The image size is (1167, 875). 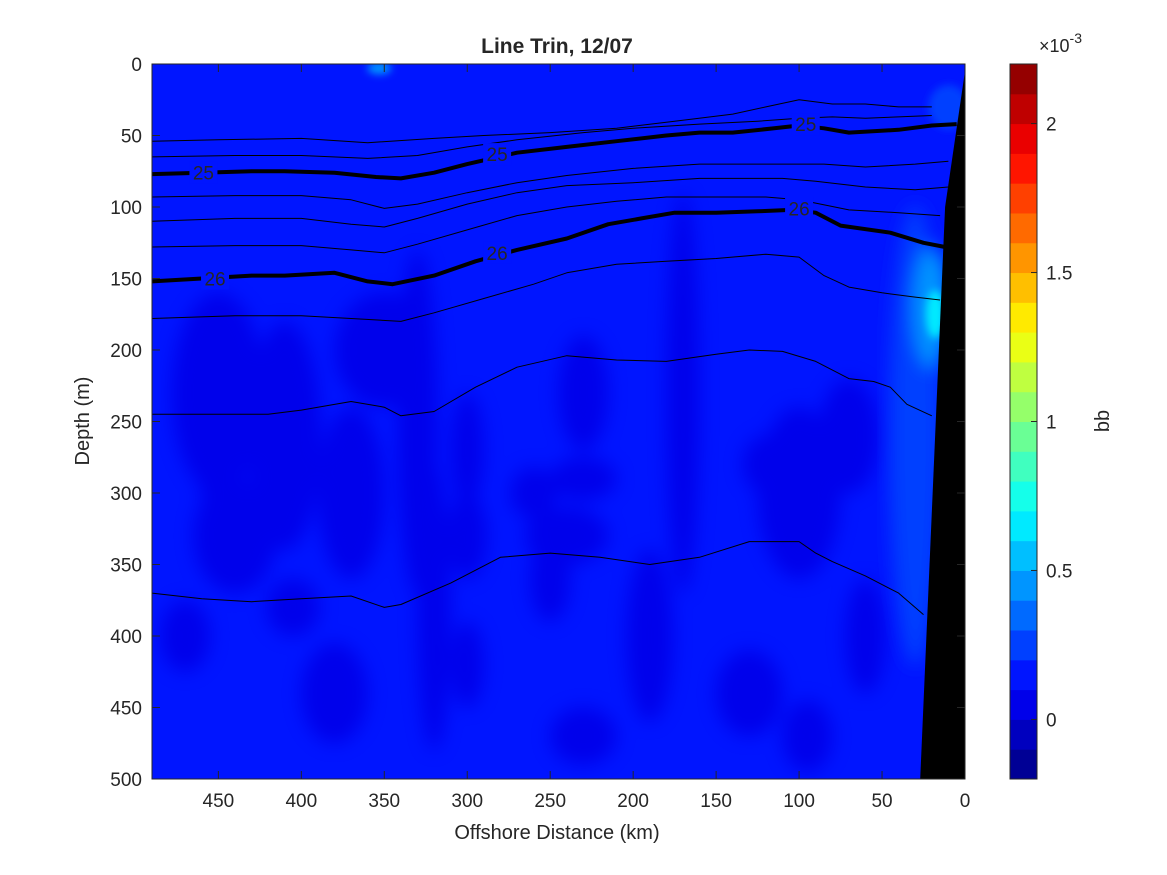 What do you see at coordinates (126, 494) in the screenshot?
I see `y-tick-label: 300` at bounding box center [126, 494].